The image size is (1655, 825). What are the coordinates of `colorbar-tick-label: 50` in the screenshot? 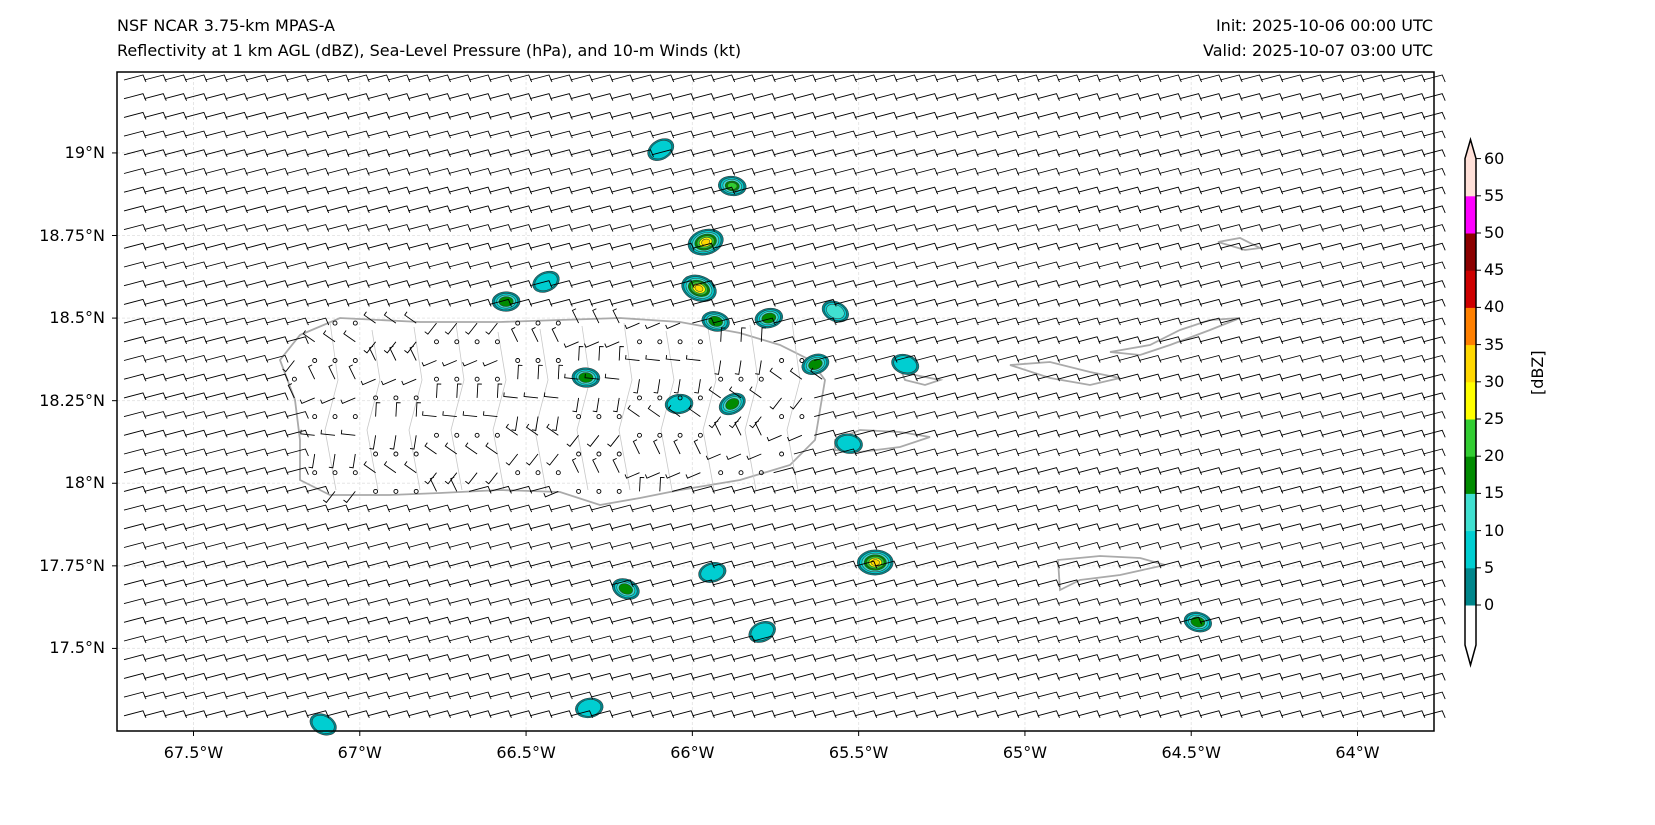 It's located at (1494, 232).